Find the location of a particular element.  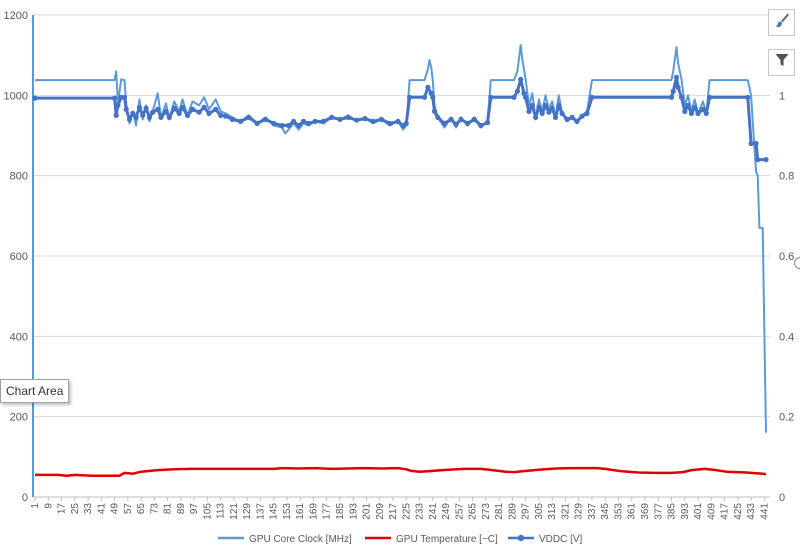

x-tick-label: 121 is located at coordinates (234, 511).